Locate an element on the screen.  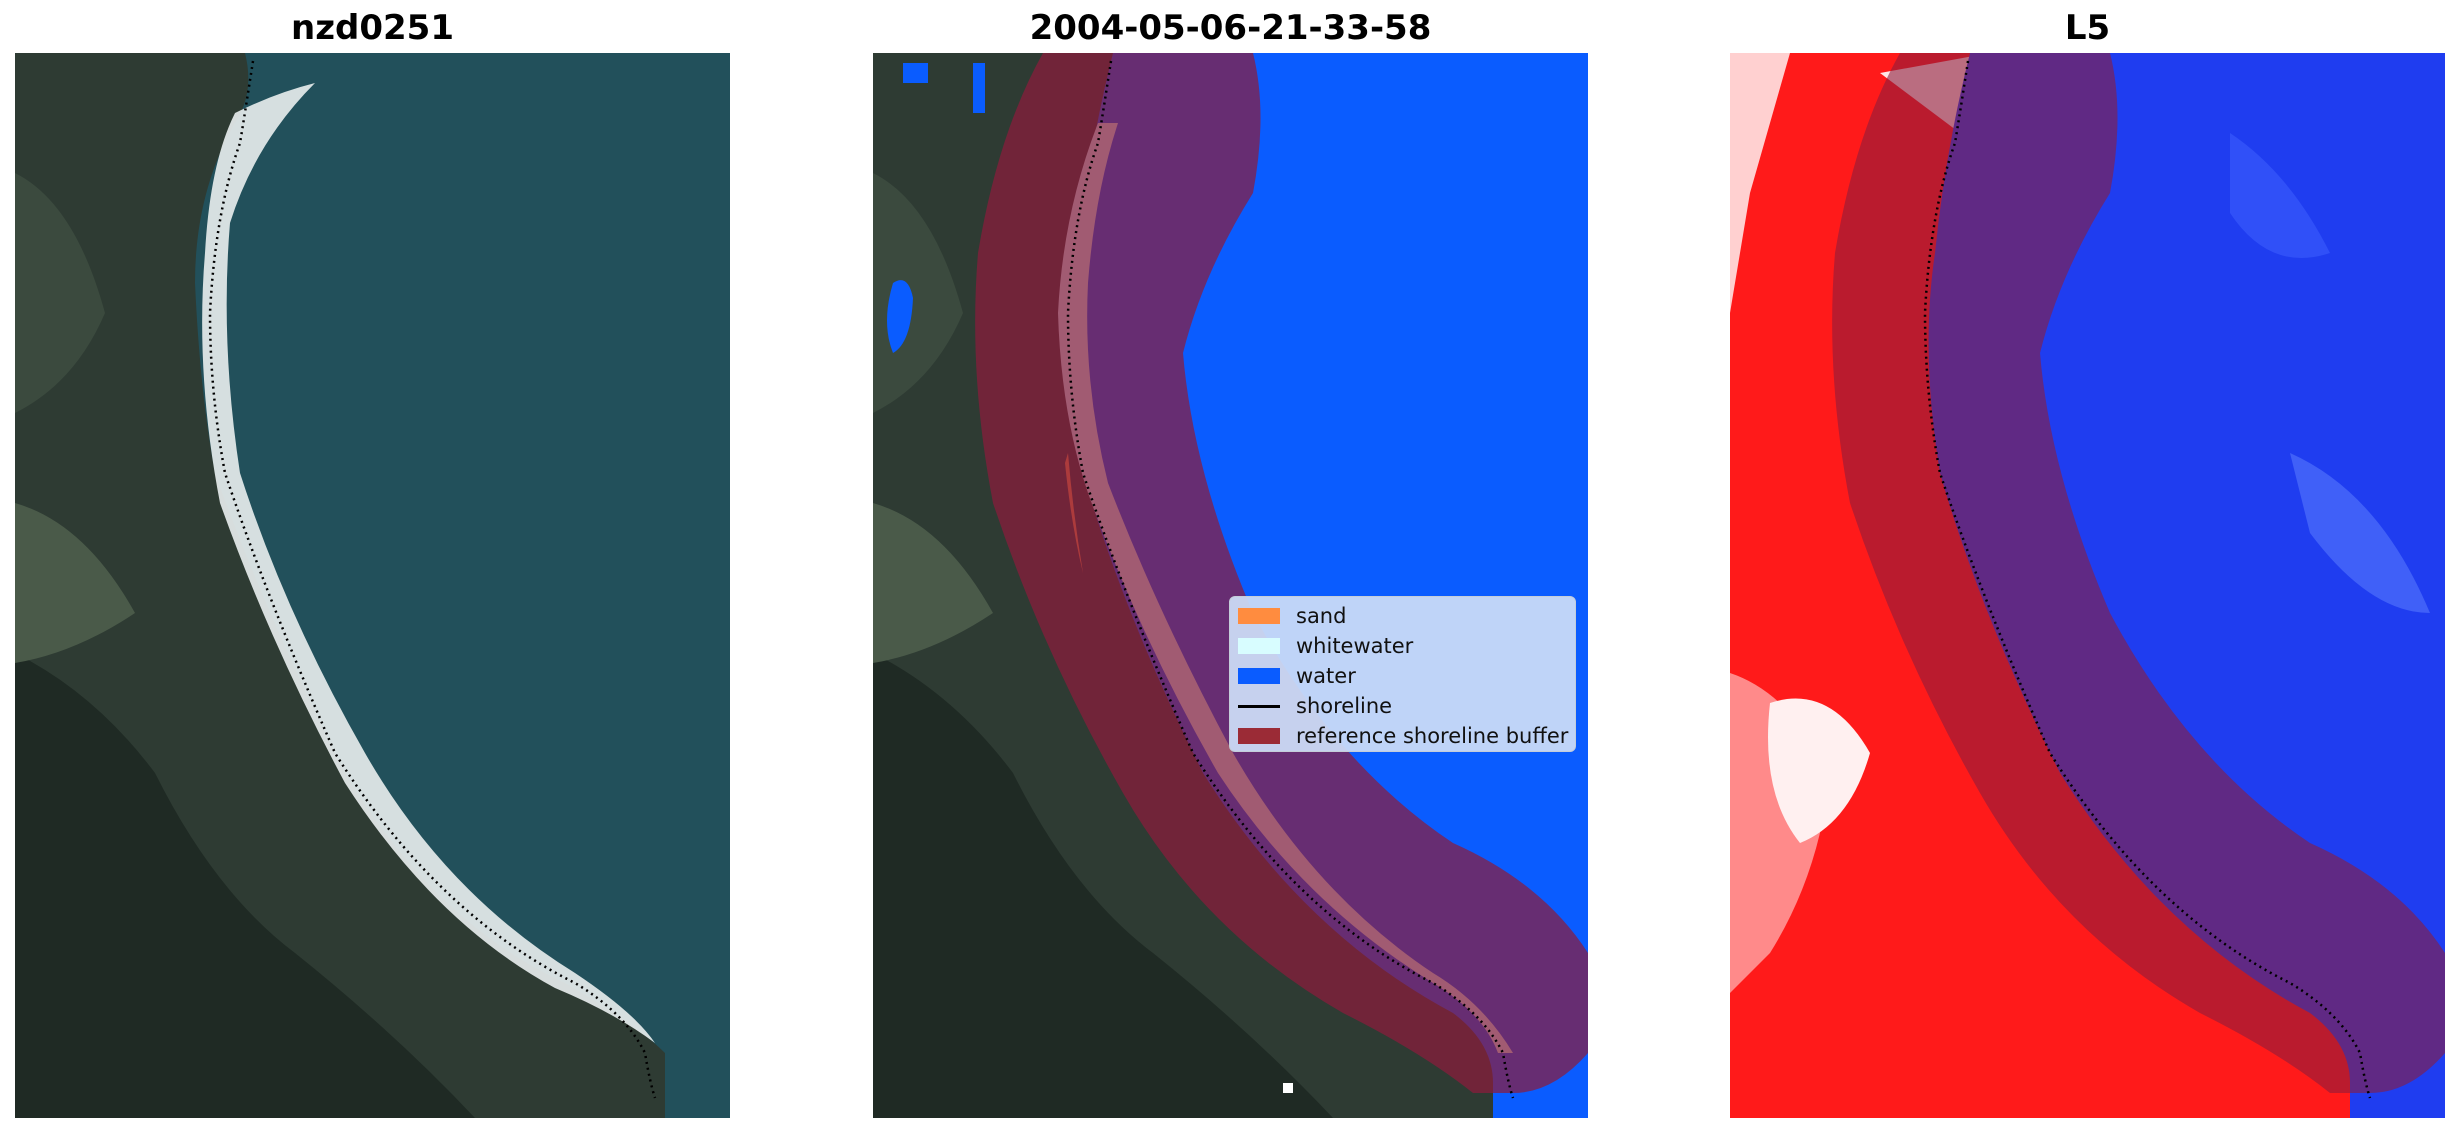
legend-item-whitewater: whitewater is located at coordinates (1402, 646).